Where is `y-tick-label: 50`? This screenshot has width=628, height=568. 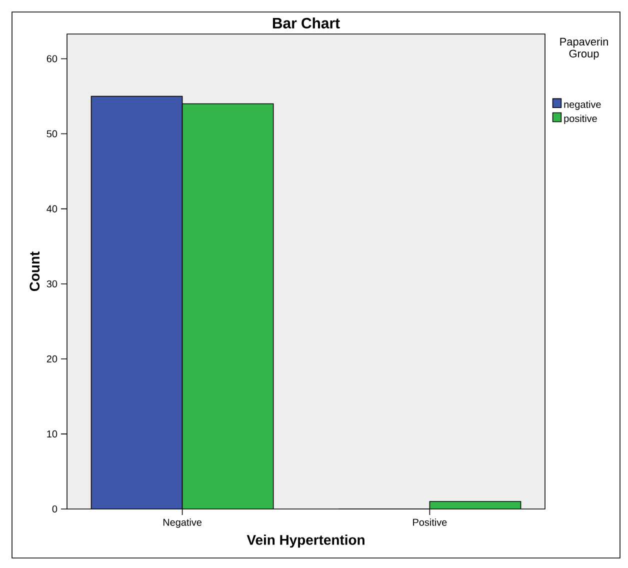
y-tick-label: 50 is located at coordinates (52, 134).